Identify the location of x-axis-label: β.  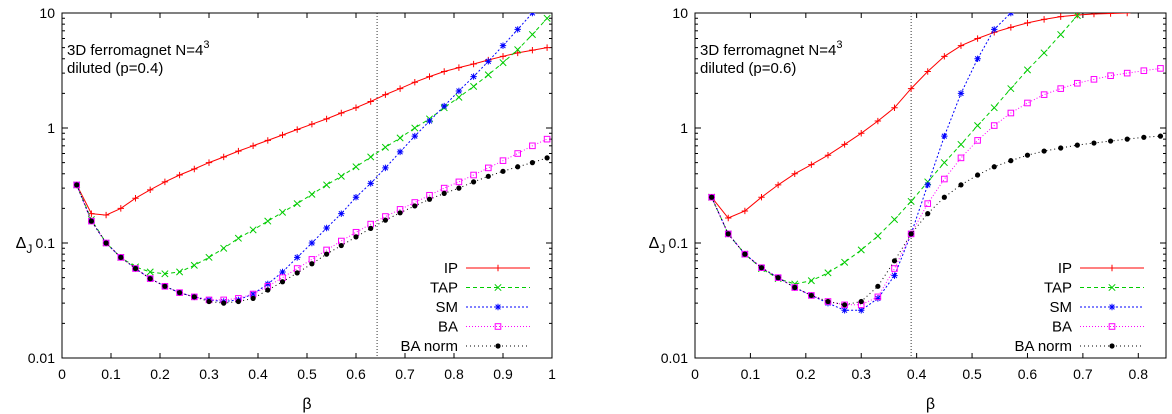
(306, 404).